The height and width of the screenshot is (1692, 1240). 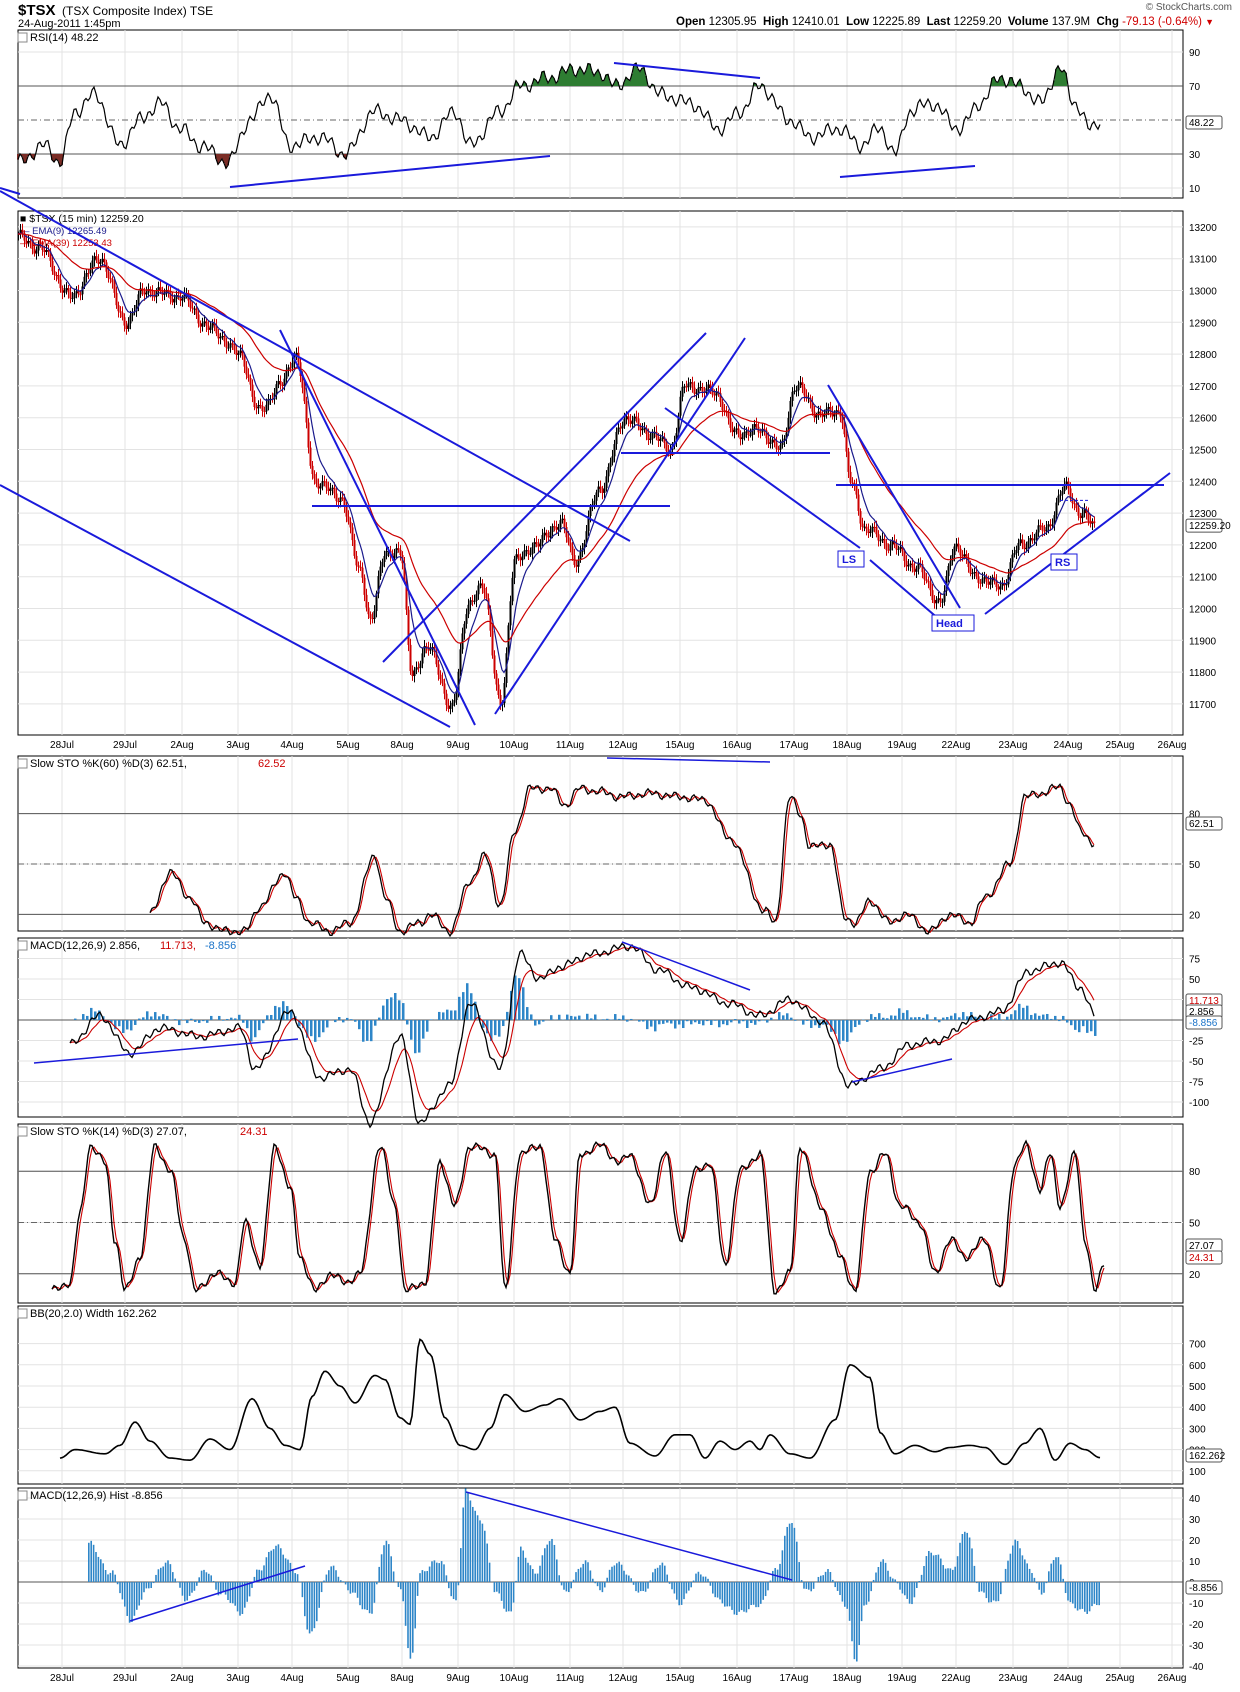 I want to click on head-label-box, so click(x=953, y=623).